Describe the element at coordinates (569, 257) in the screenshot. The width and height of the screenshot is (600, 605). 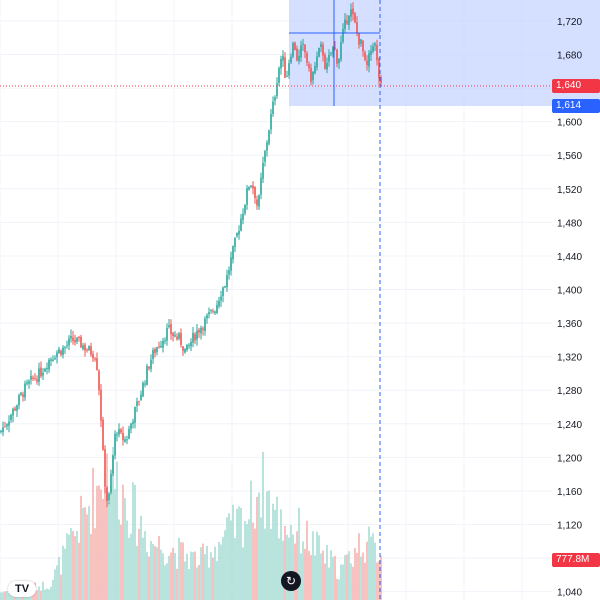
I see `price-tick-label: 1,440` at that location.